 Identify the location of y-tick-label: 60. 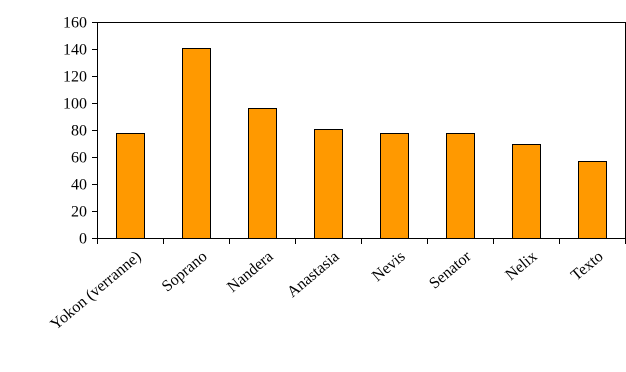
(79, 158).